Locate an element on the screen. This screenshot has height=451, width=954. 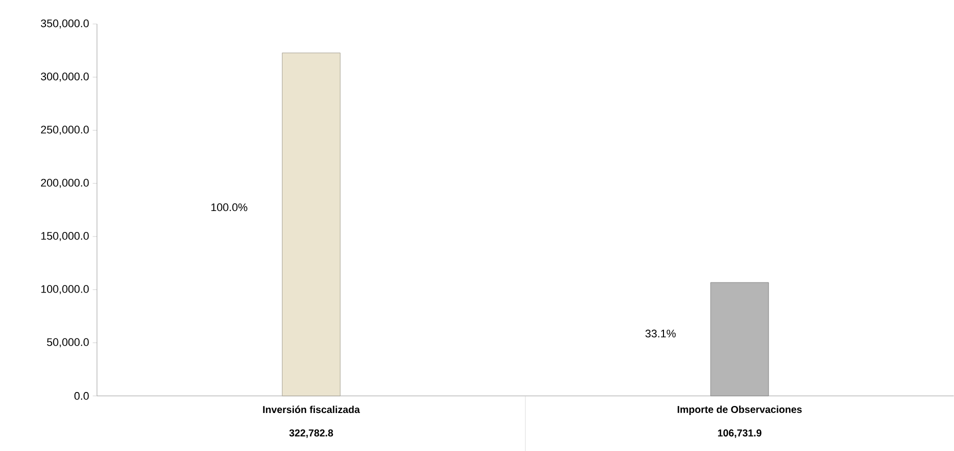
y-tick-label: 200,000.0 is located at coordinates (65, 183).